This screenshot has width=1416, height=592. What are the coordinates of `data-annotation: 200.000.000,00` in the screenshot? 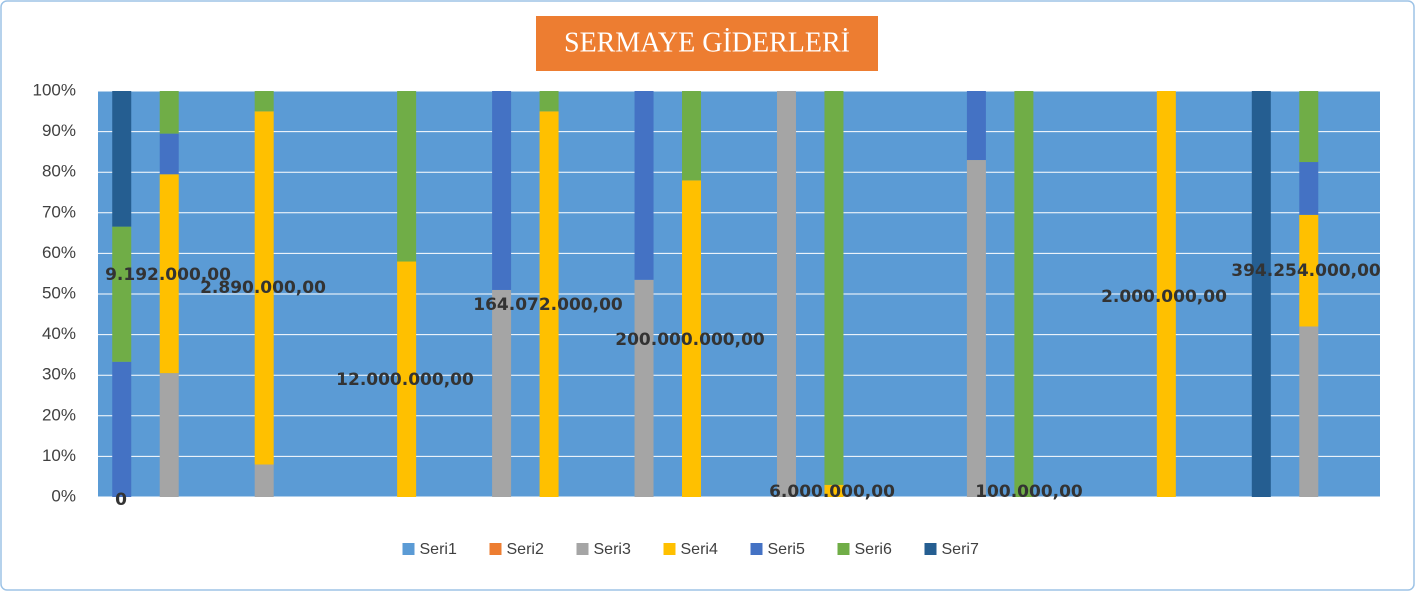 It's located at (690, 340).